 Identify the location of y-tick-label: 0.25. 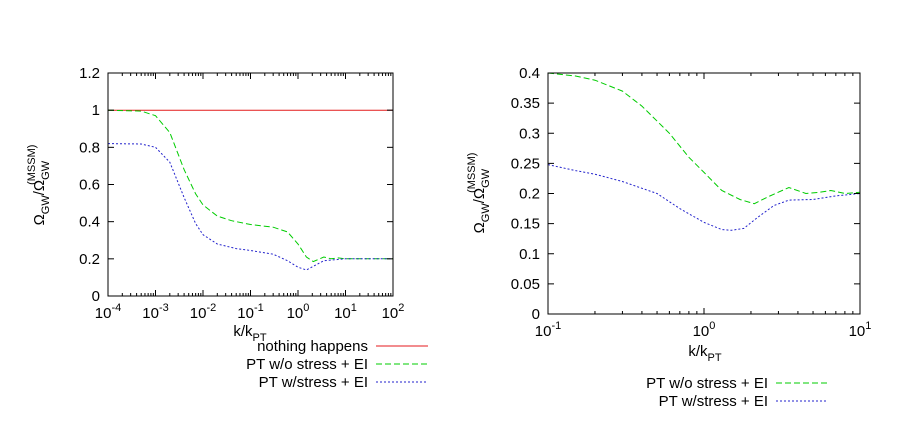
(525, 163).